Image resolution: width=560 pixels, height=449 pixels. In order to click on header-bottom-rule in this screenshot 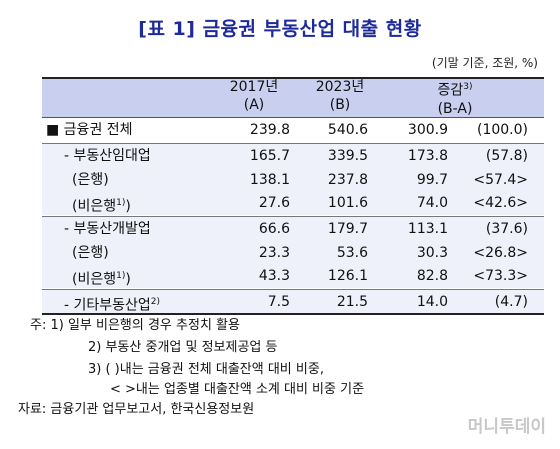, I will do `click(293, 117)`.